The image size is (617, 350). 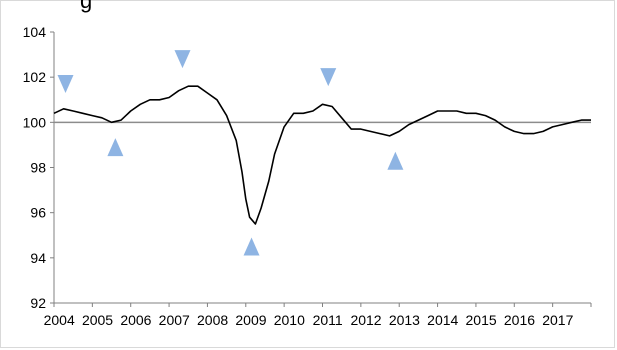 What do you see at coordinates (365, 320) in the screenshot?
I see `x-tick-label: 2012` at bounding box center [365, 320].